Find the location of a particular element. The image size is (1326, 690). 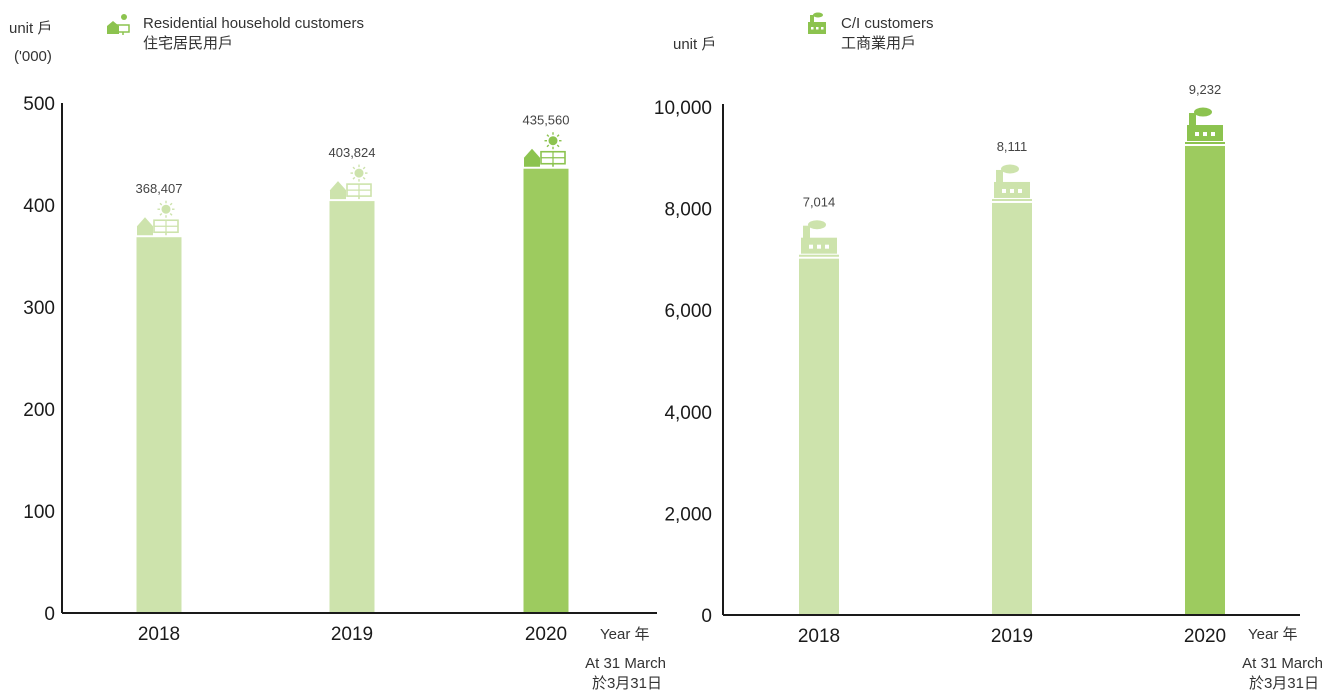

y-axis-ticks: 0 2,000 4,000 6,000 8,000 10,000 is located at coordinates (683, 362).